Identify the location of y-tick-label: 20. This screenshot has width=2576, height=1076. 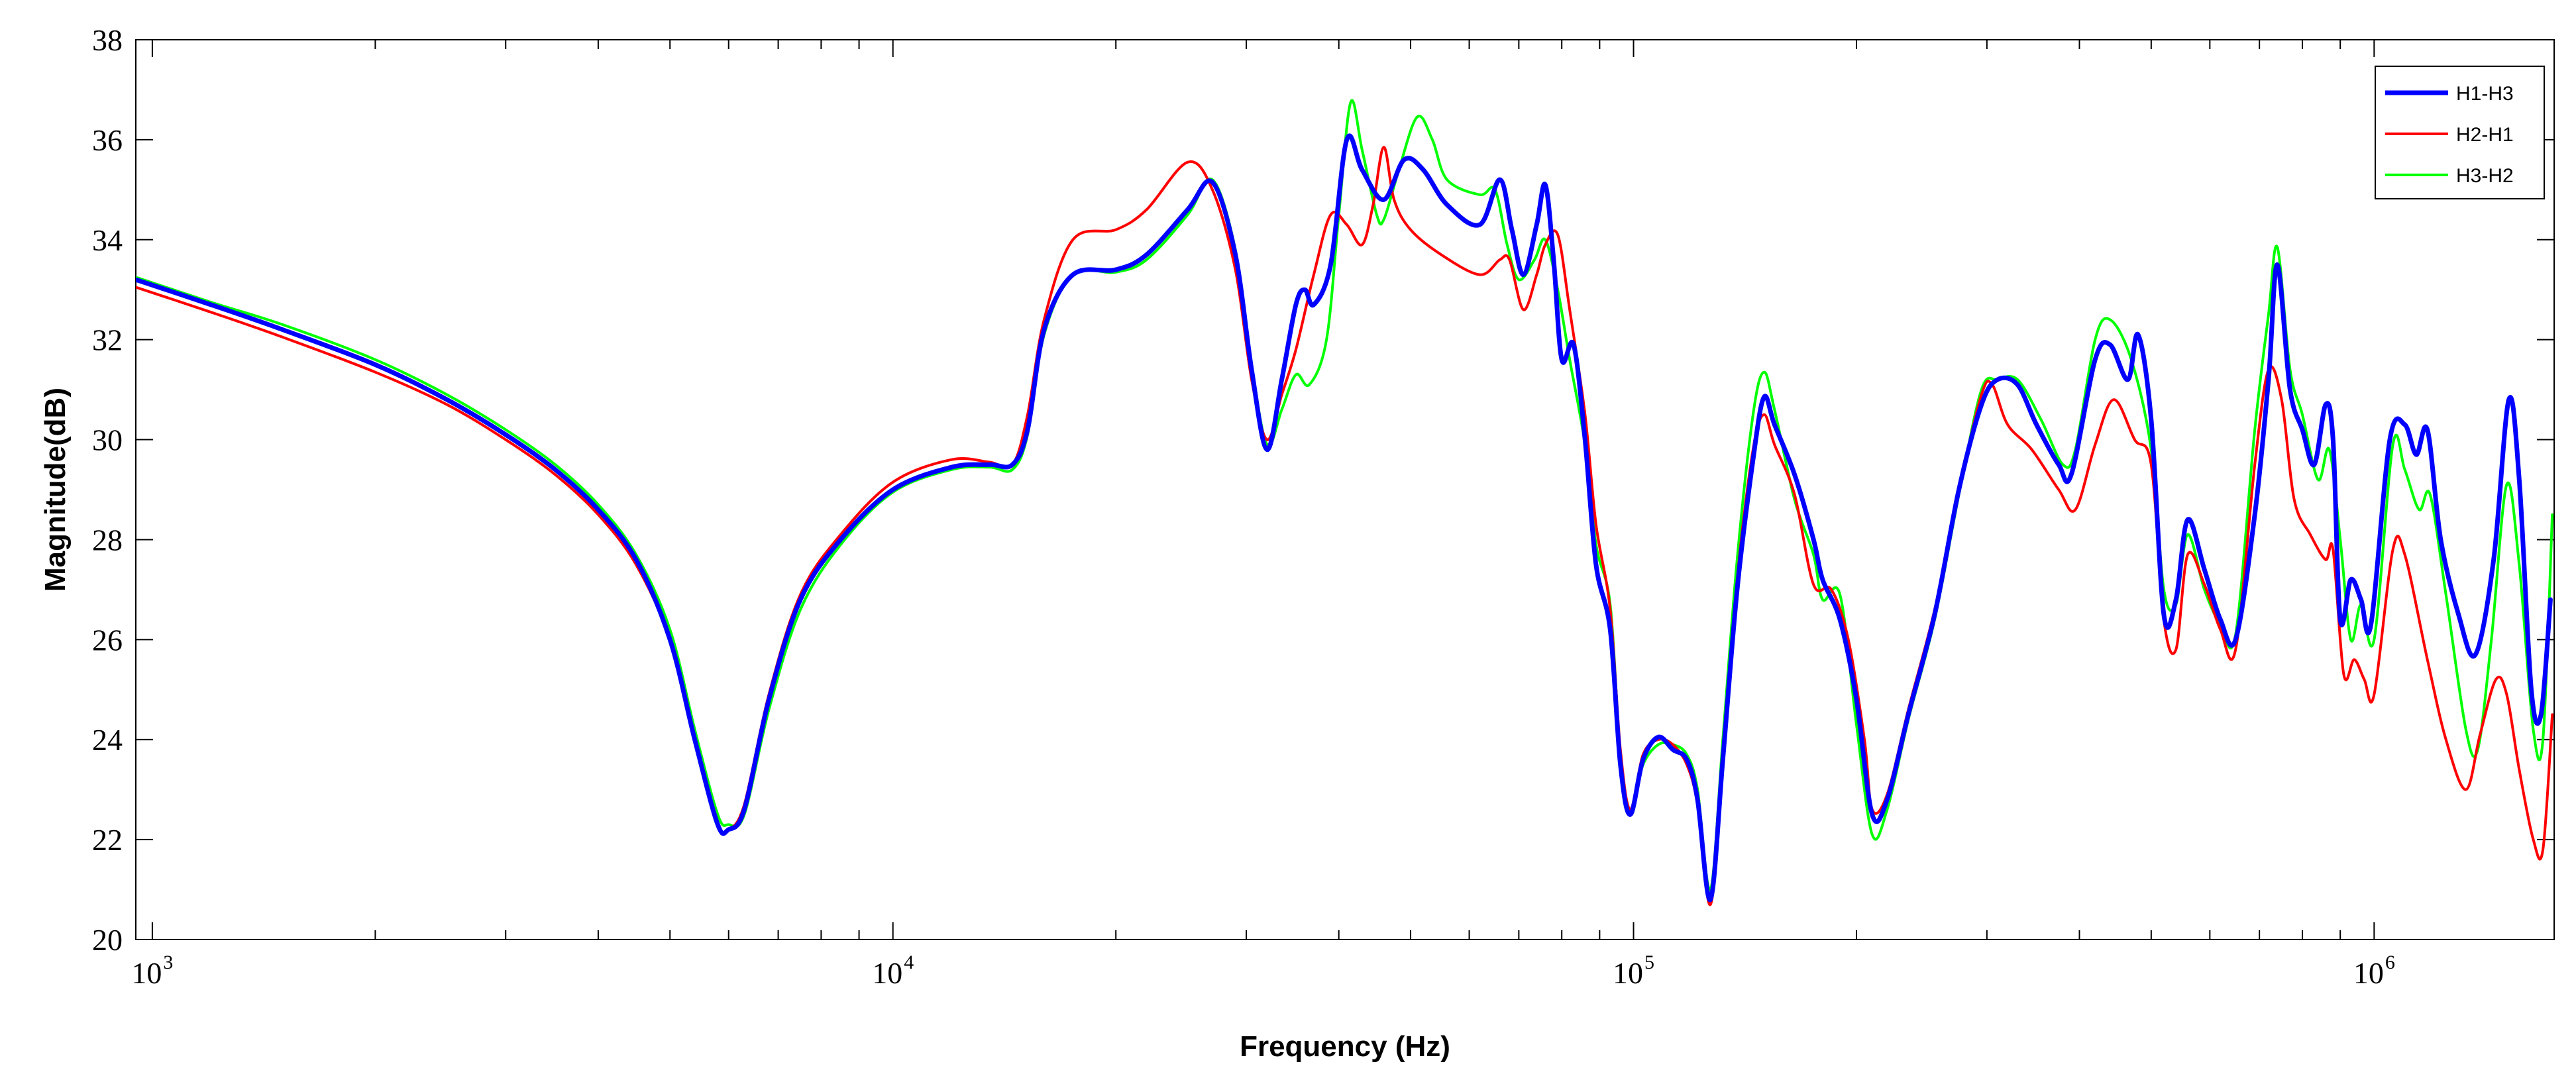
(108, 940).